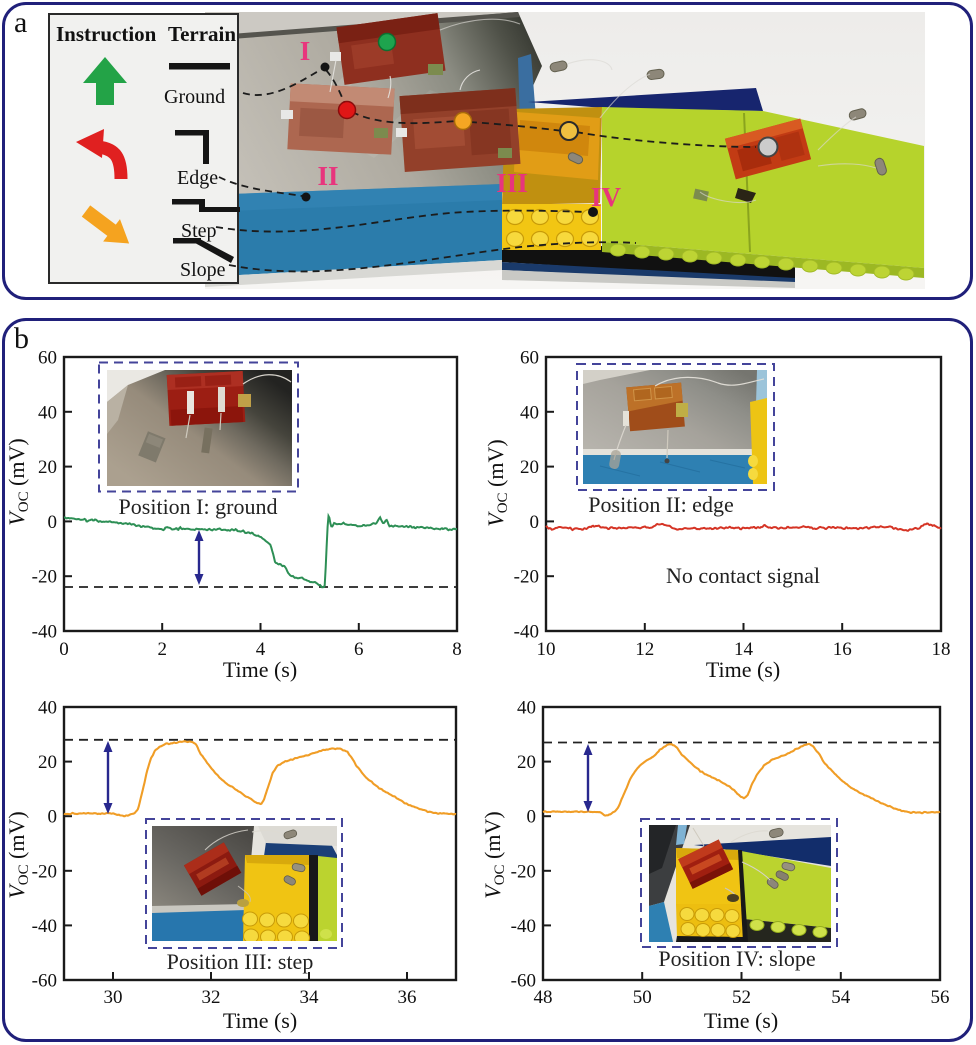 The width and height of the screenshot is (976, 1045). What do you see at coordinates (359, 649) in the screenshot?
I see `svg-text: 6` at bounding box center [359, 649].